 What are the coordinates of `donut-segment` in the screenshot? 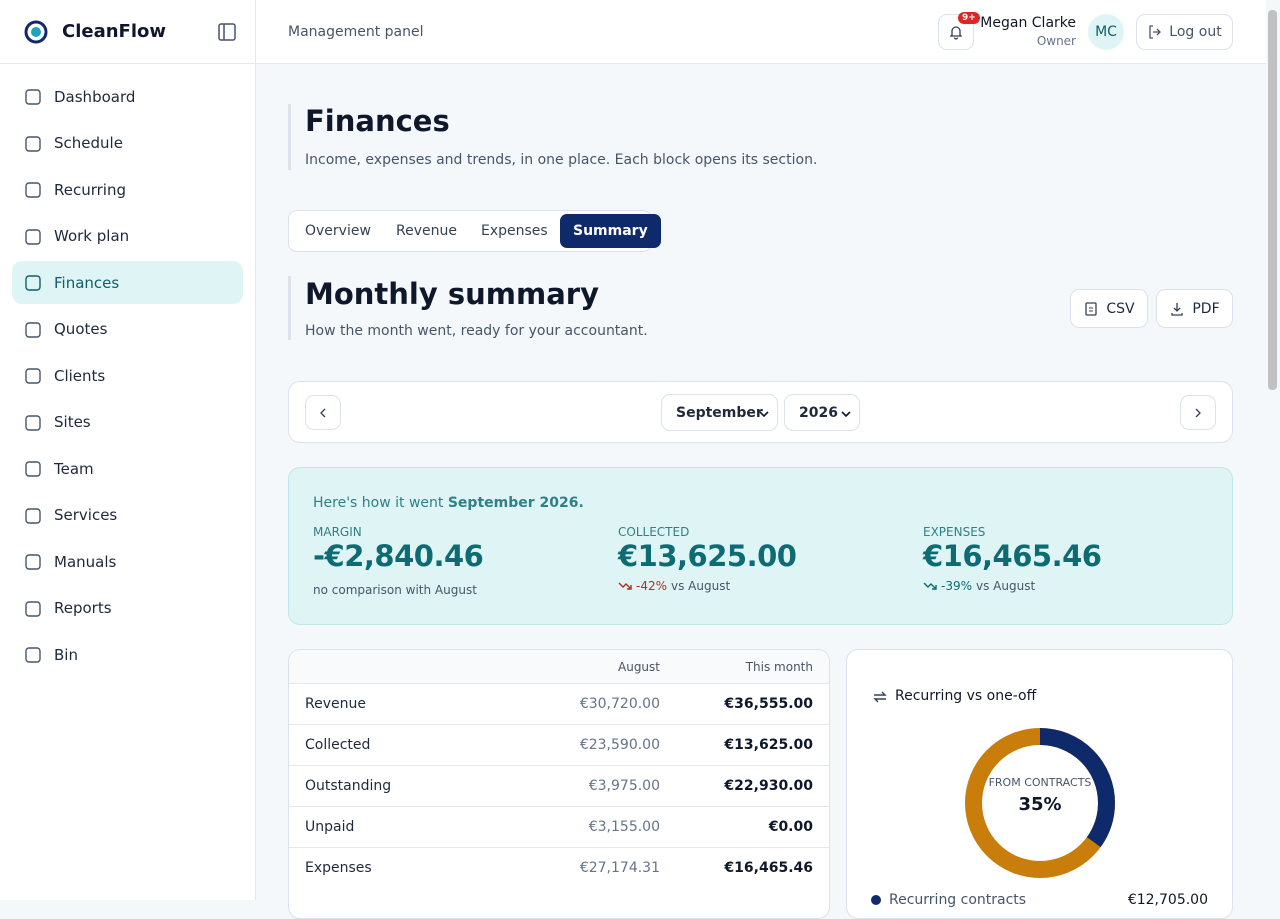 It's located at (1040, 803).